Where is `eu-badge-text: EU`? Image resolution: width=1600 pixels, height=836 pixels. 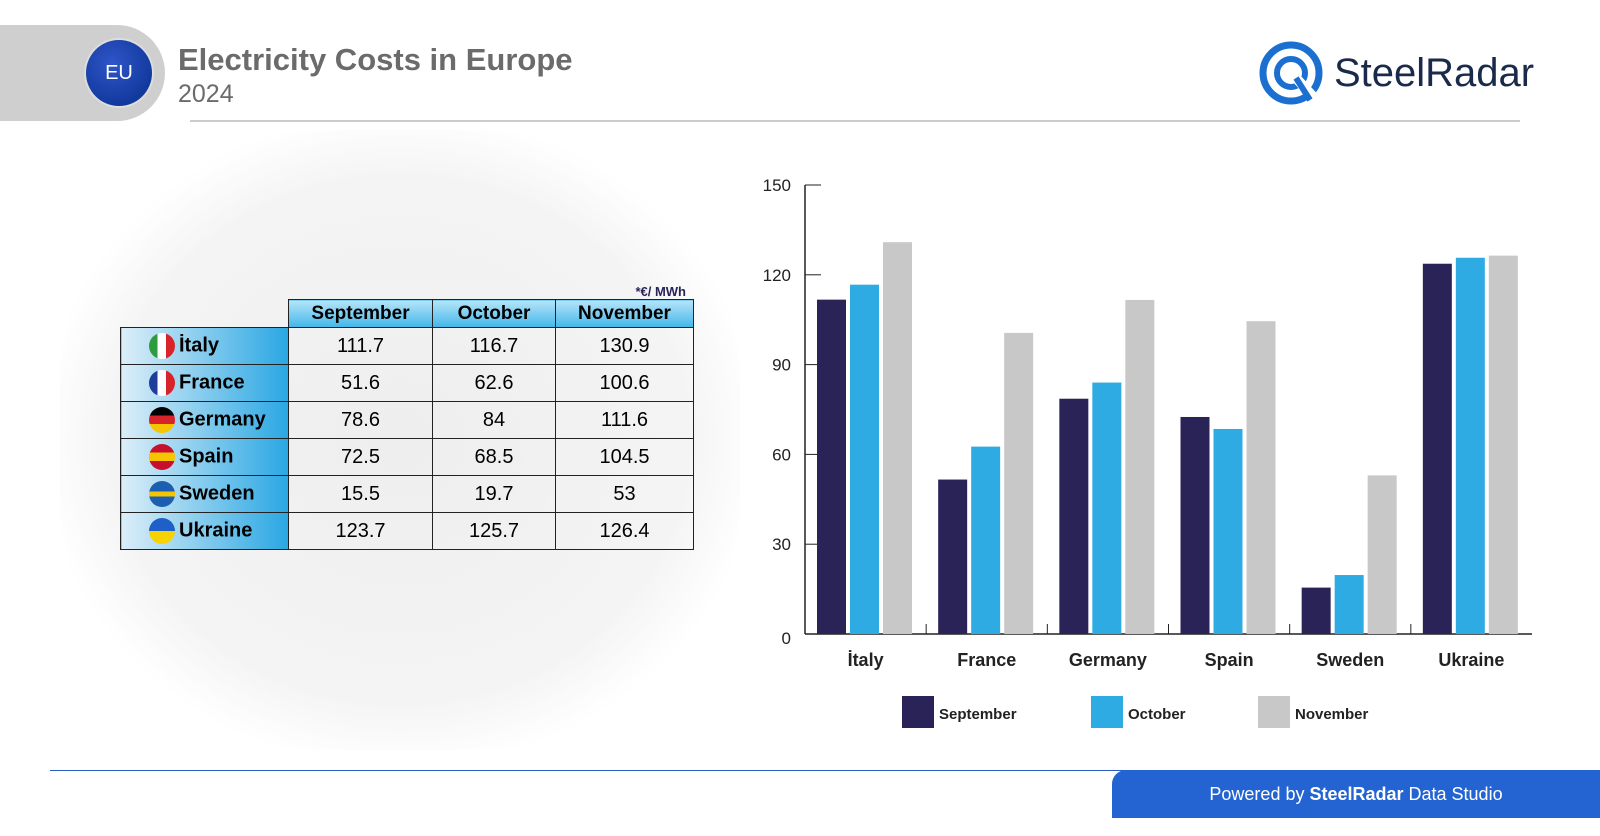
eu-badge-text: EU is located at coordinates (119, 72).